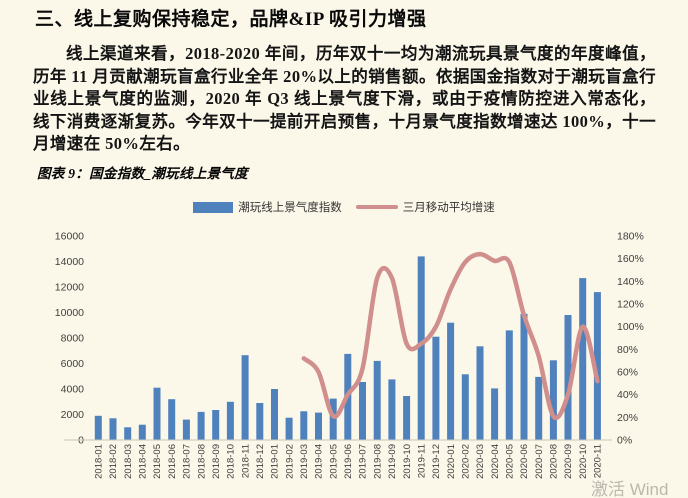 The height and width of the screenshot is (498, 688). What do you see at coordinates (231, 461) in the screenshot?
I see `svg-text: 2018-10` at bounding box center [231, 461].